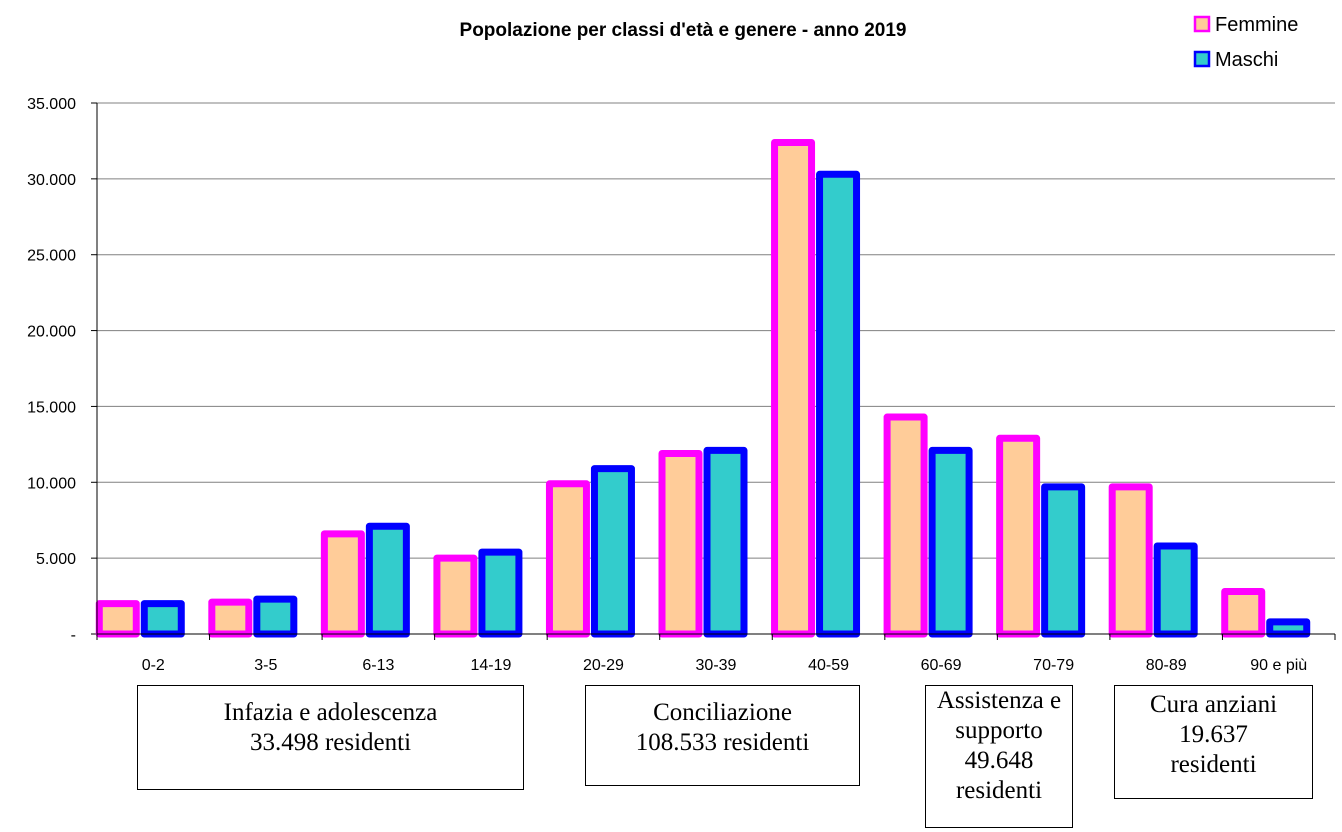 Image resolution: width=1342 pixels, height=832 pixels. Describe the element at coordinates (1278, 665) in the screenshot. I see `x-tick-label-10: 90 e più` at that location.